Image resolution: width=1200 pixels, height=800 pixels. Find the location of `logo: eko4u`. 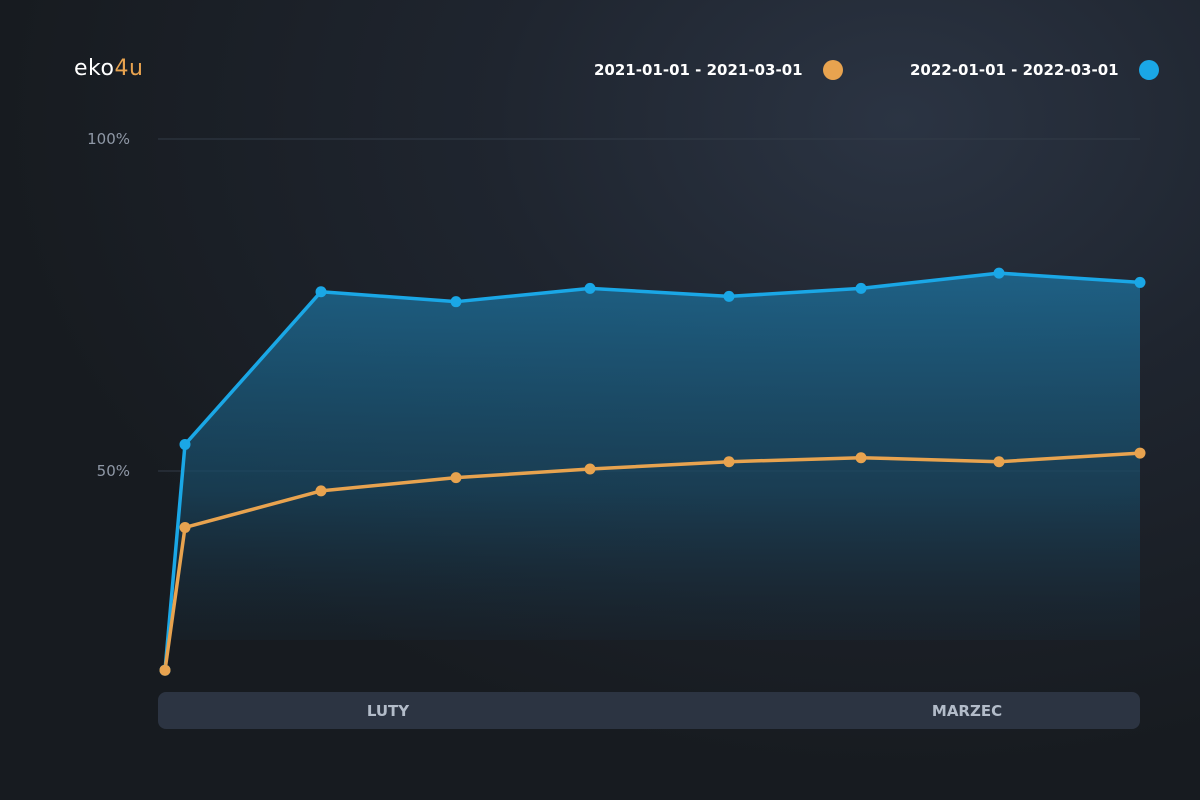

logo: eko4u is located at coordinates (108, 68).